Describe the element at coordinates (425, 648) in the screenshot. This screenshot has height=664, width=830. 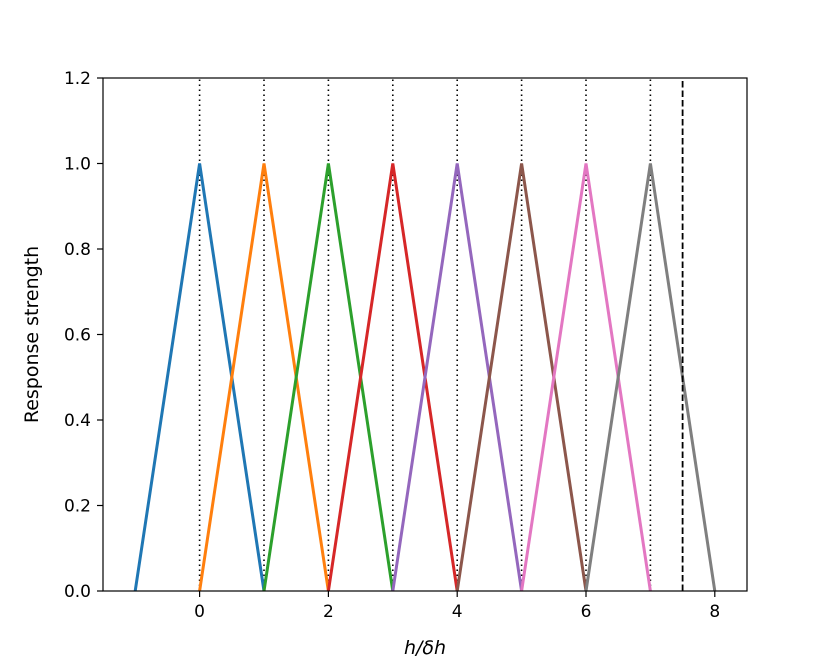
I see `x-axis-label: h/δh` at that location.